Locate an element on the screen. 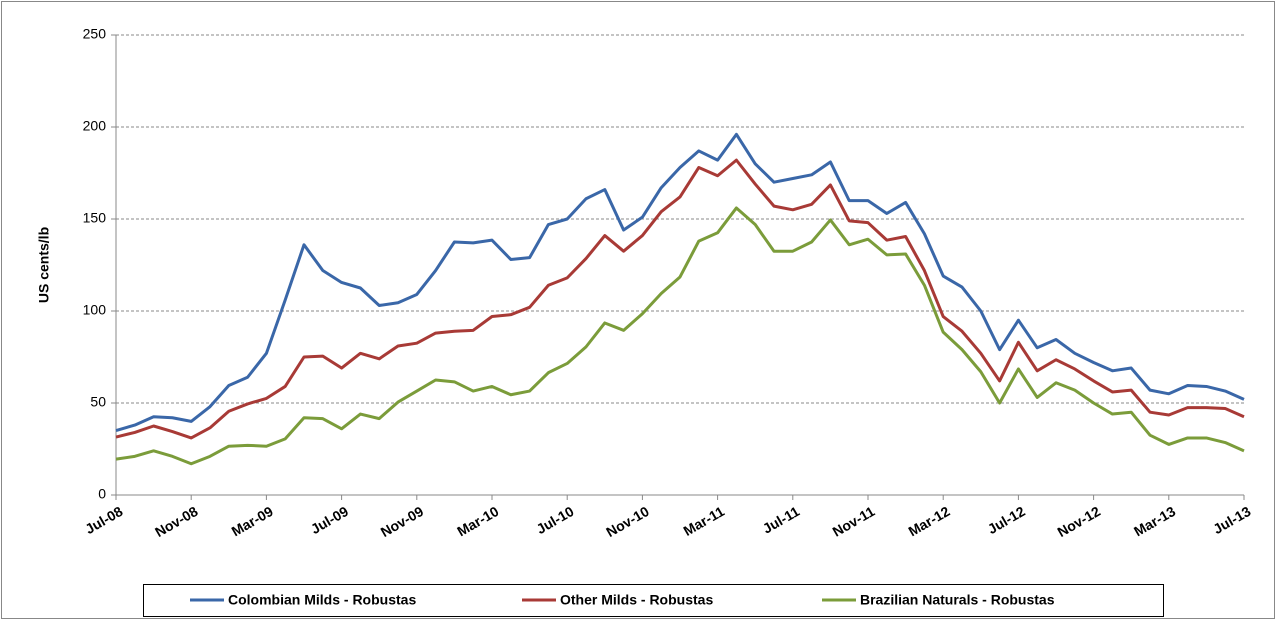 This screenshot has width=1277, height=621. y-tick-label: 0 is located at coordinates (102, 494).